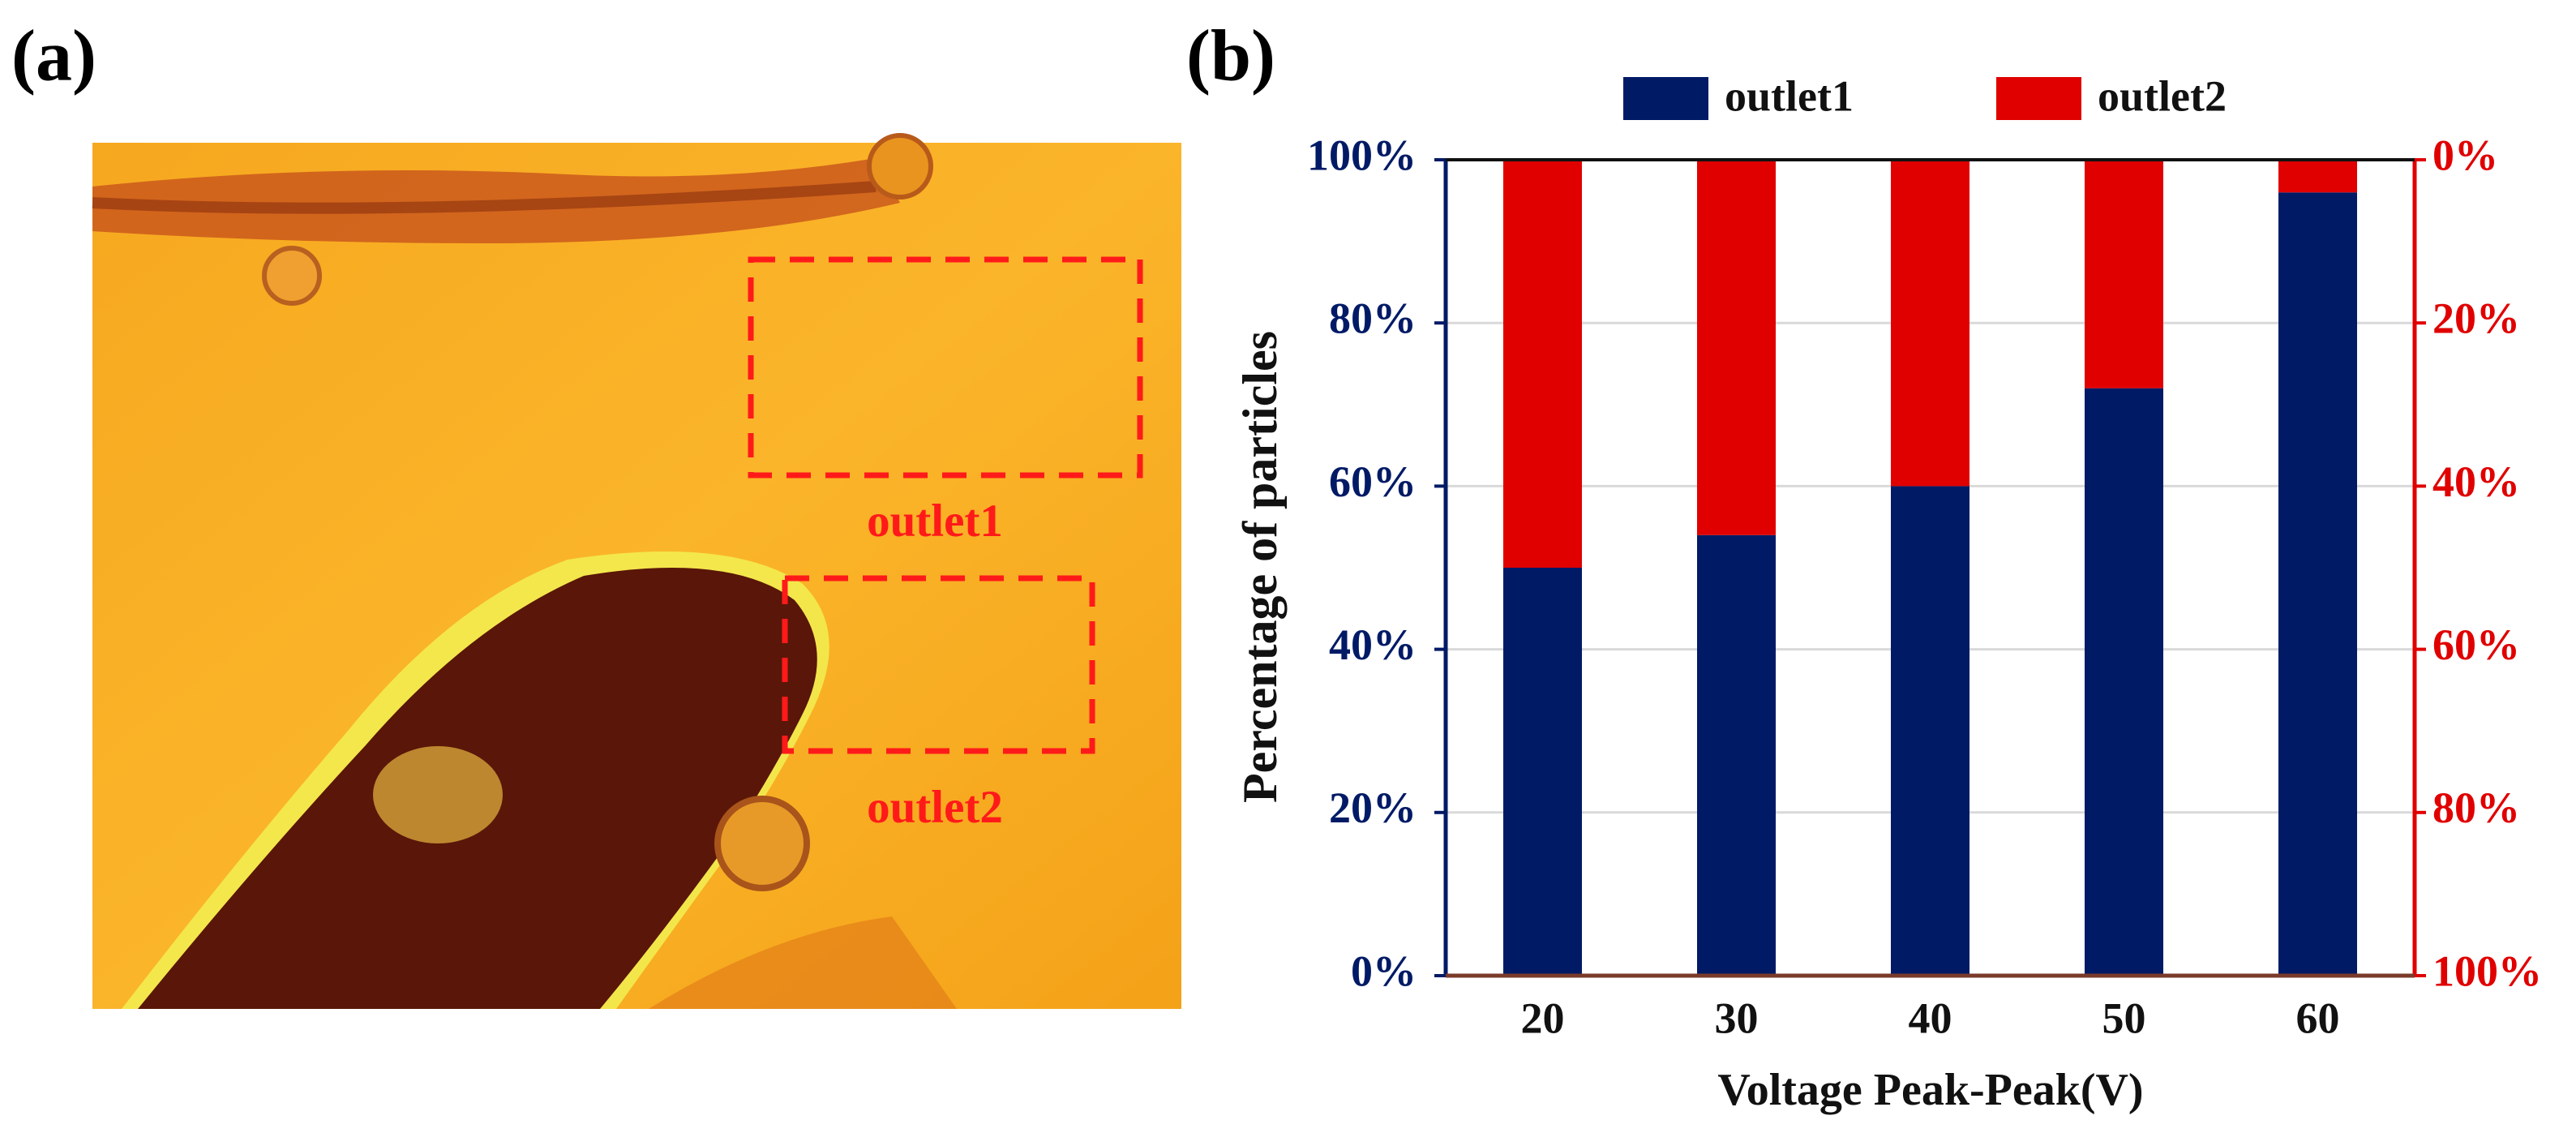  I want to click on region-label: outlet1, so click(935, 521).